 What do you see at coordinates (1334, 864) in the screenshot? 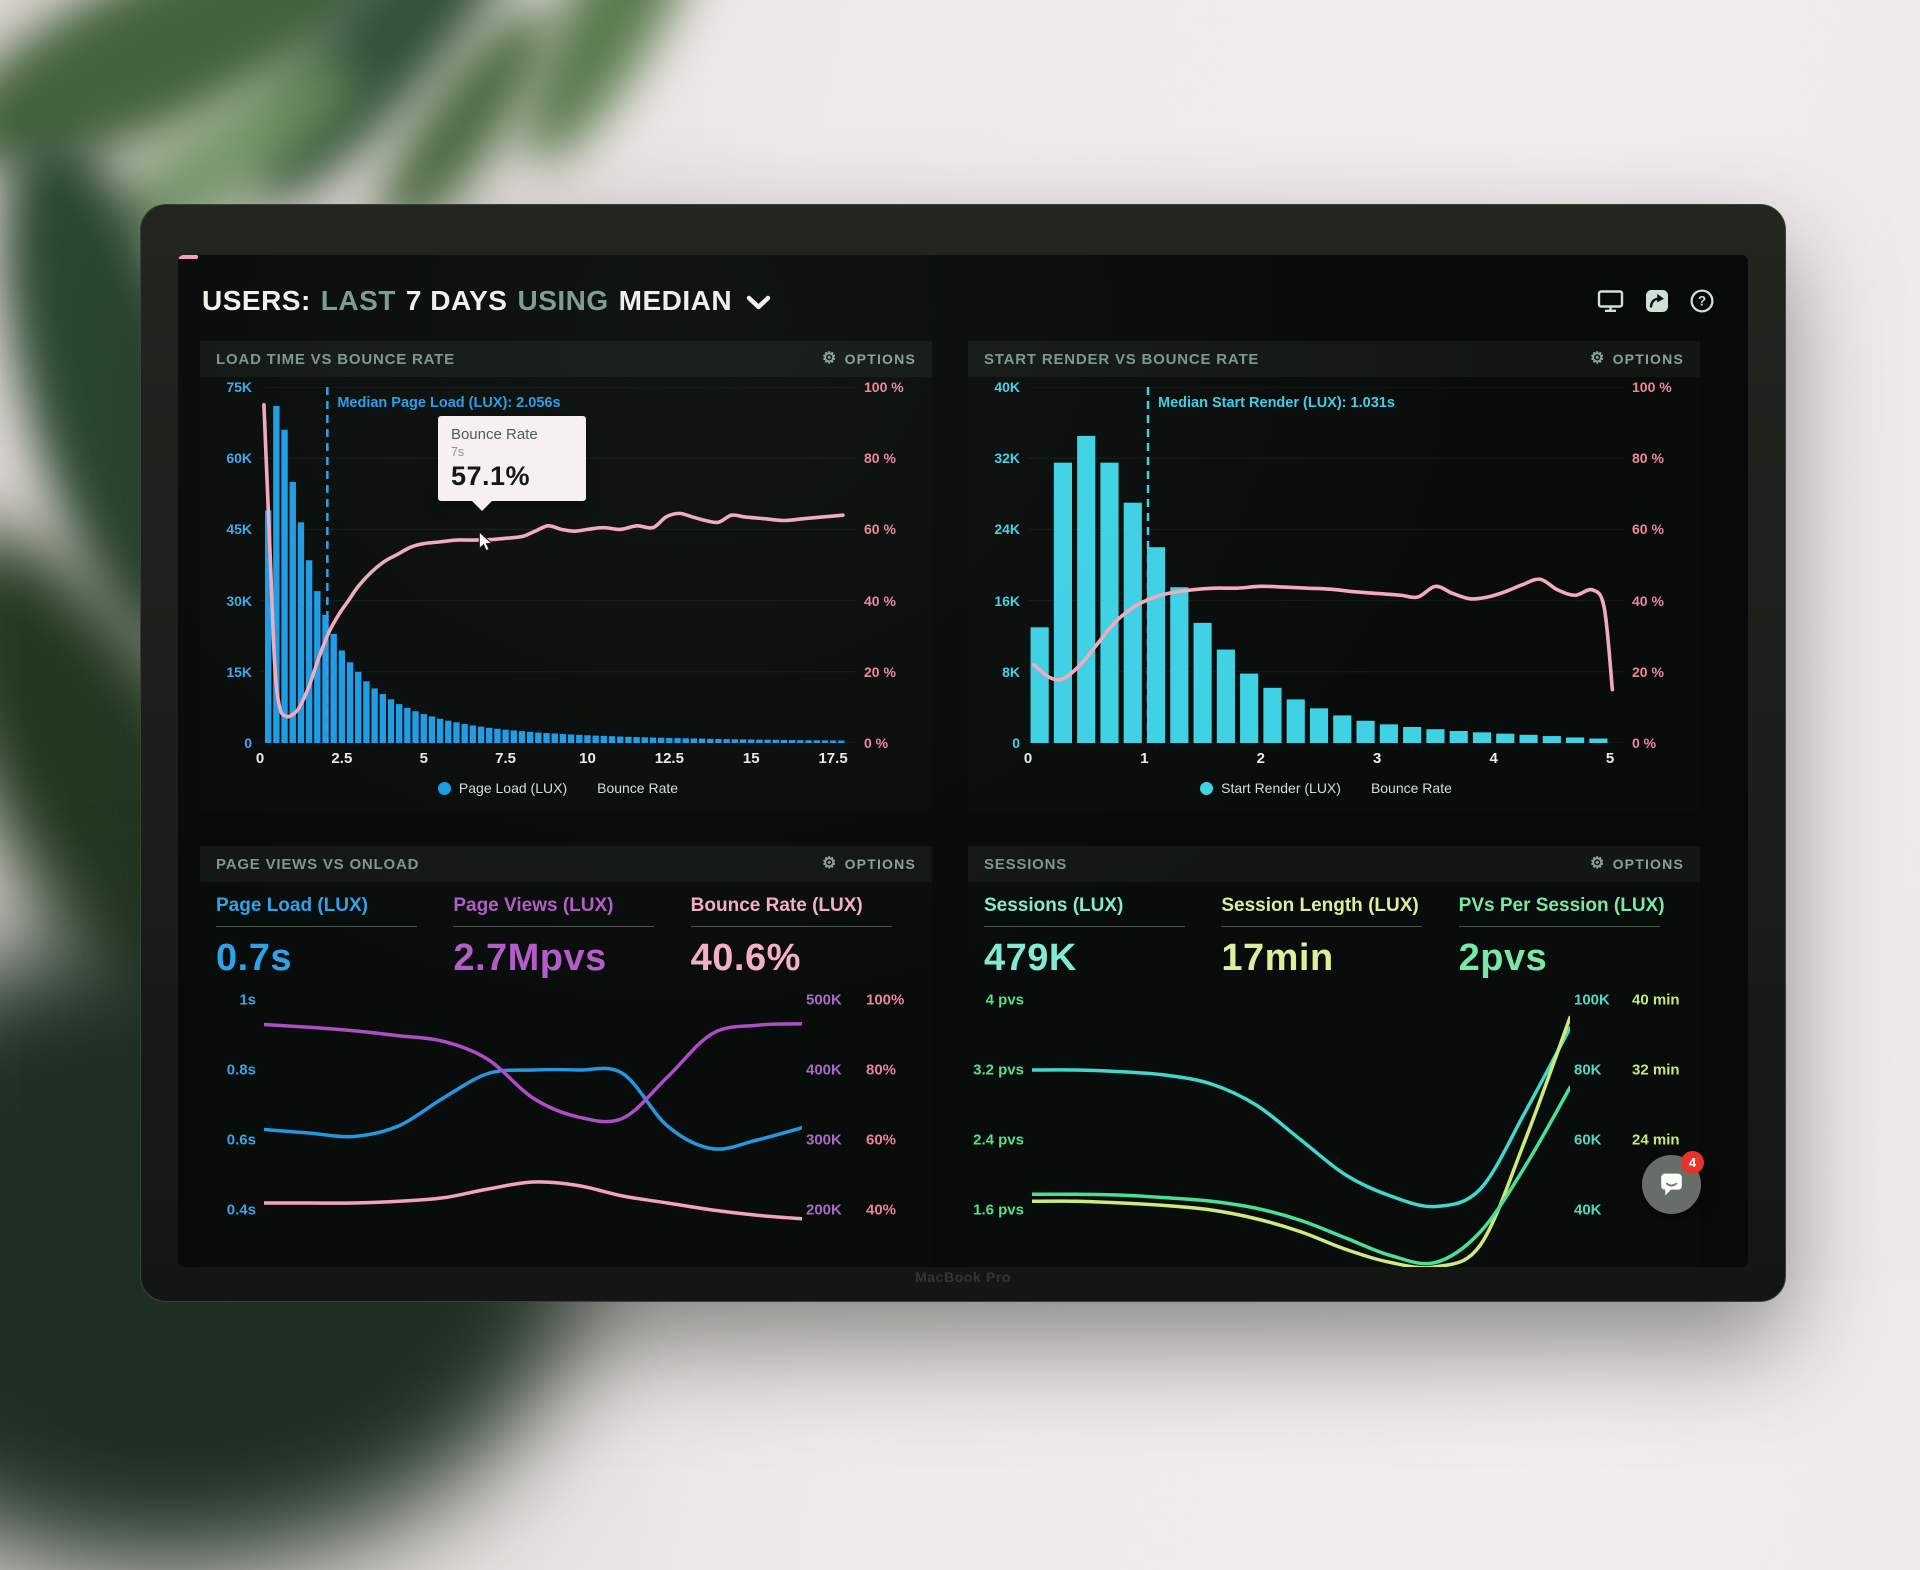
I see `panel-header: SESSIONS ⚙ OPTIONS` at bounding box center [1334, 864].